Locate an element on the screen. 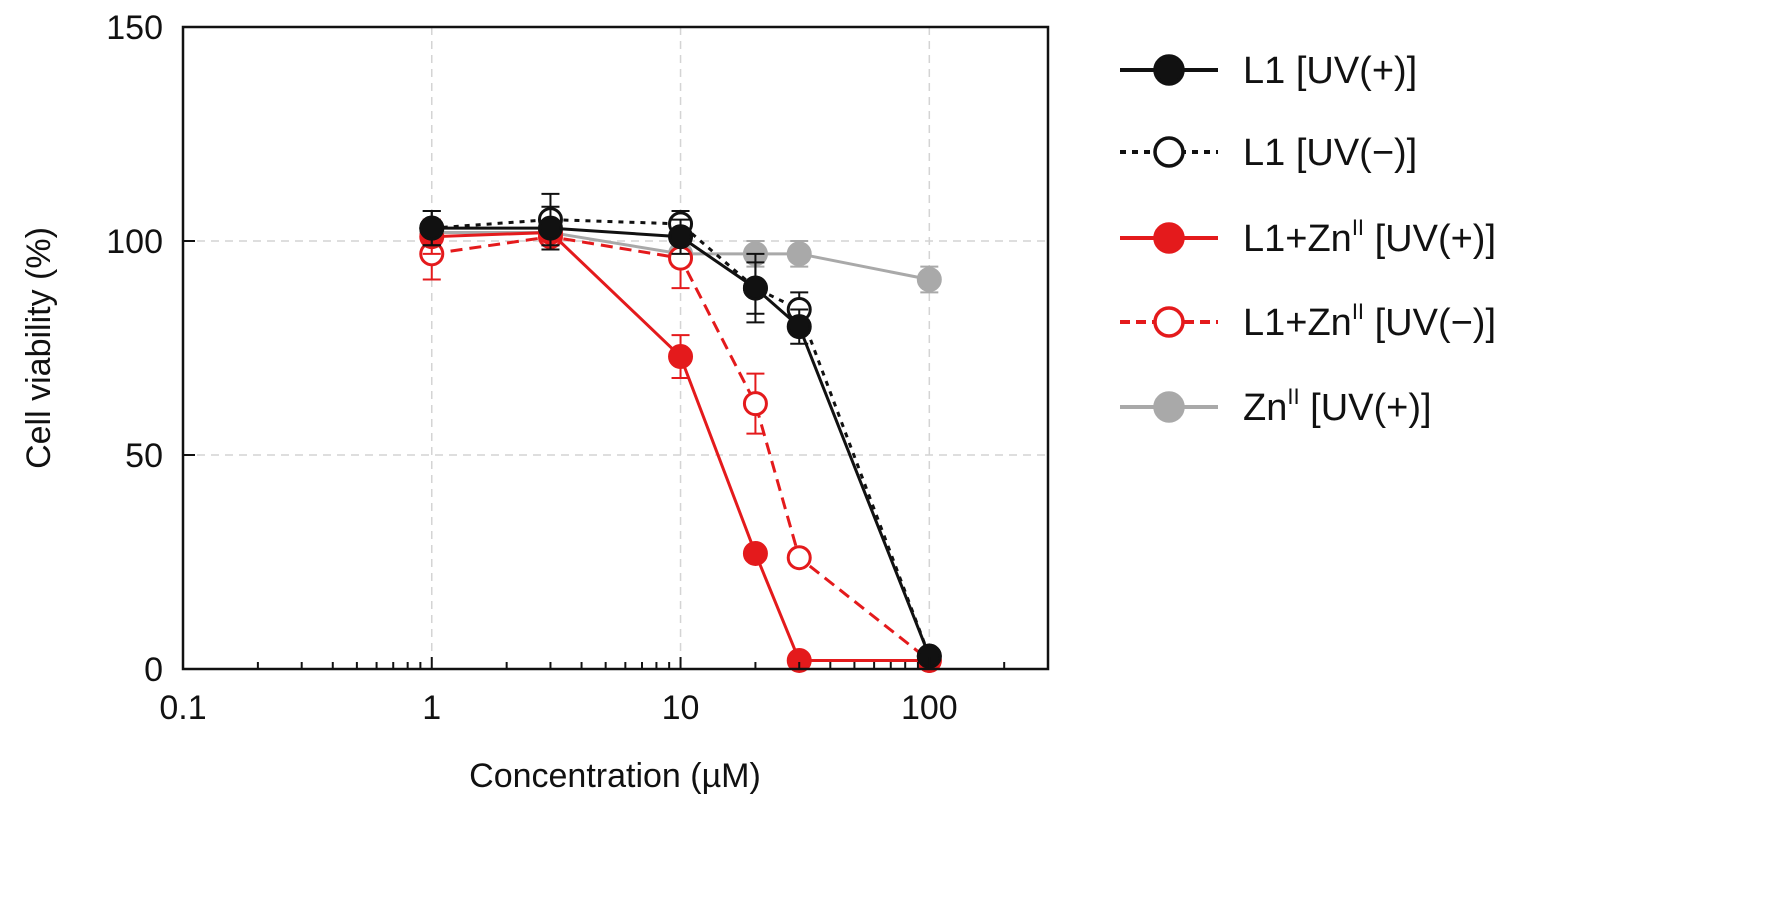 The height and width of the screenshot is (918, 1776). y-tick-label: 0 is located at coordinates (153, 670).